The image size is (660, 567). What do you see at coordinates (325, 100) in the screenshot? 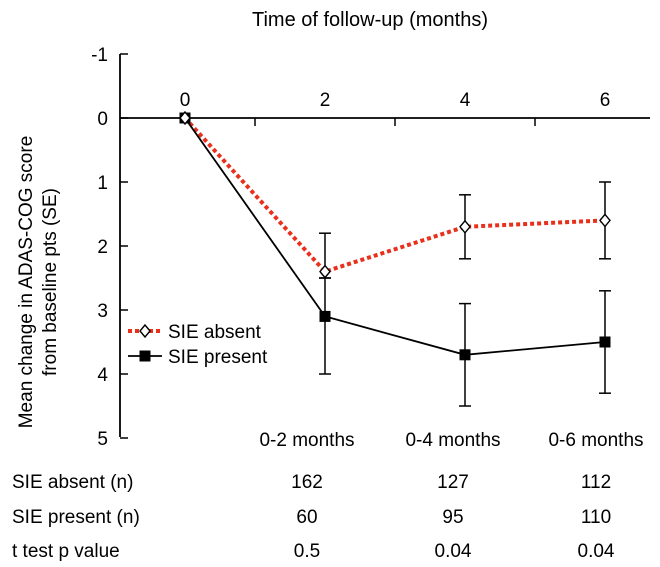
I see `x-tick-label: 2` at bounding box center [325, 100].